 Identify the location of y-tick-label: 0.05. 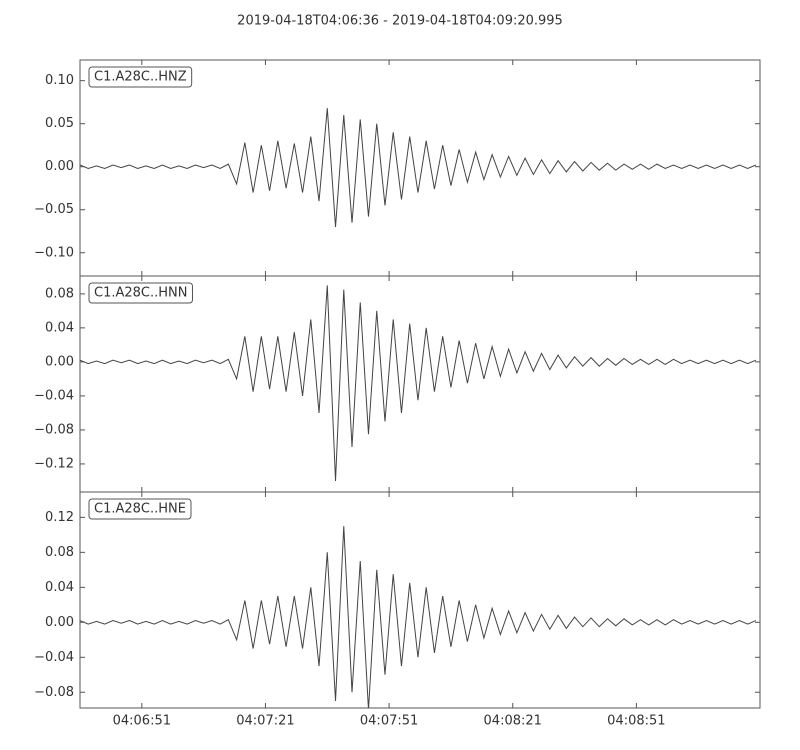
(59, 123).